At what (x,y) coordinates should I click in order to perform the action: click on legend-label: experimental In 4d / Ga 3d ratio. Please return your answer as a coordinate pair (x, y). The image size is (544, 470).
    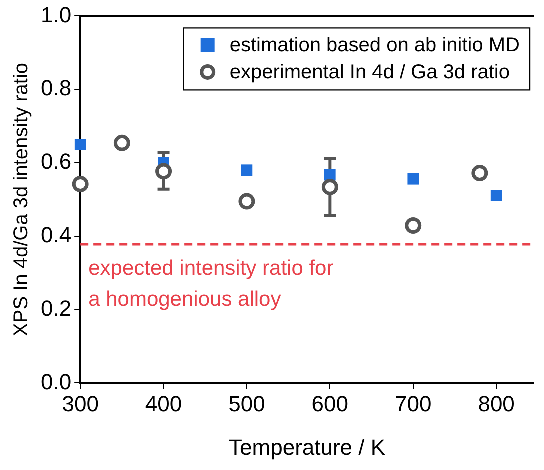
    Looking at the image, I should click on (370, 73).